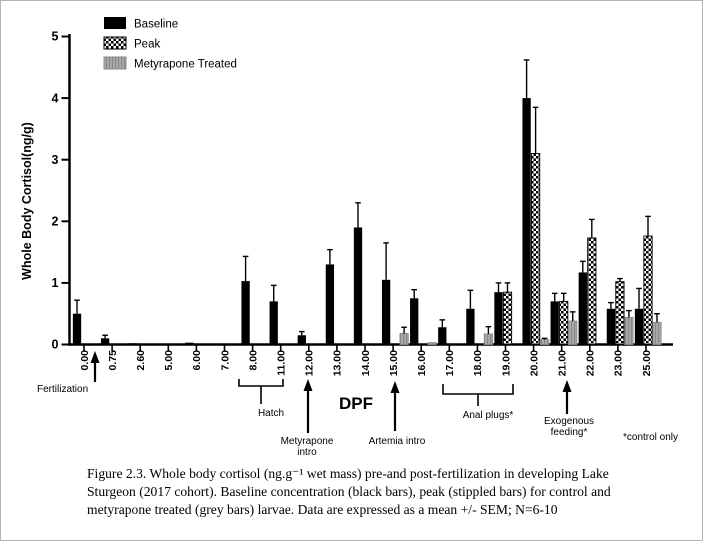 Image resolution: width=703 pixels, height=541 pixels. Describe the element at coordinates (404, 338) in the screenshot. I see `bar-metyrapone-treated-15.00` at that location.